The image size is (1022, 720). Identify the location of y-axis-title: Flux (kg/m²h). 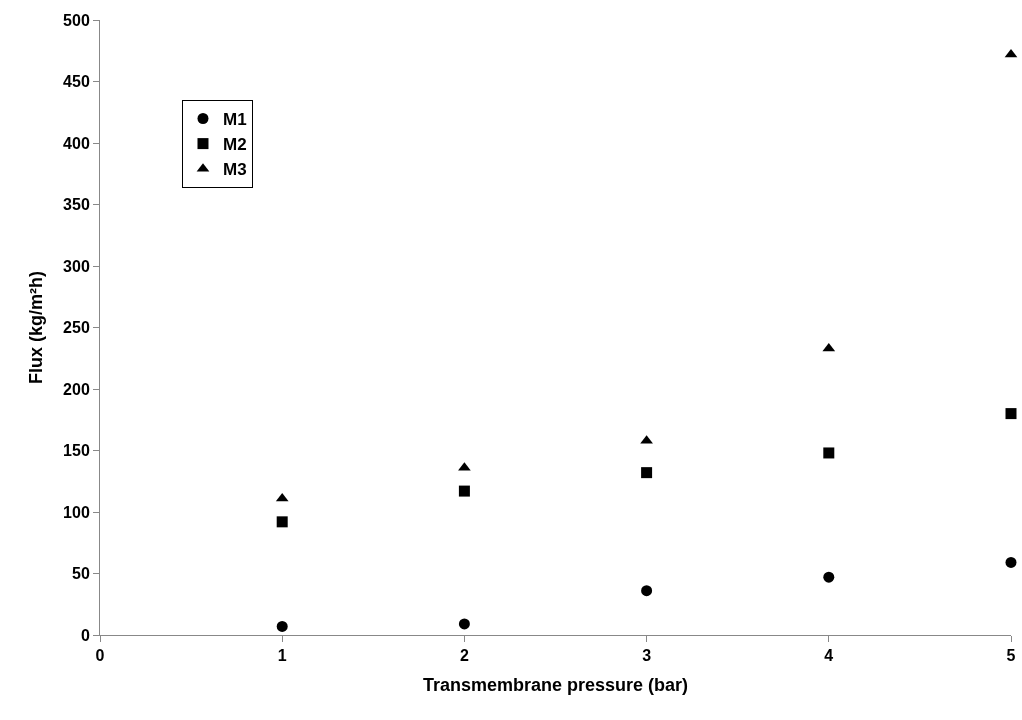
(36, 327).